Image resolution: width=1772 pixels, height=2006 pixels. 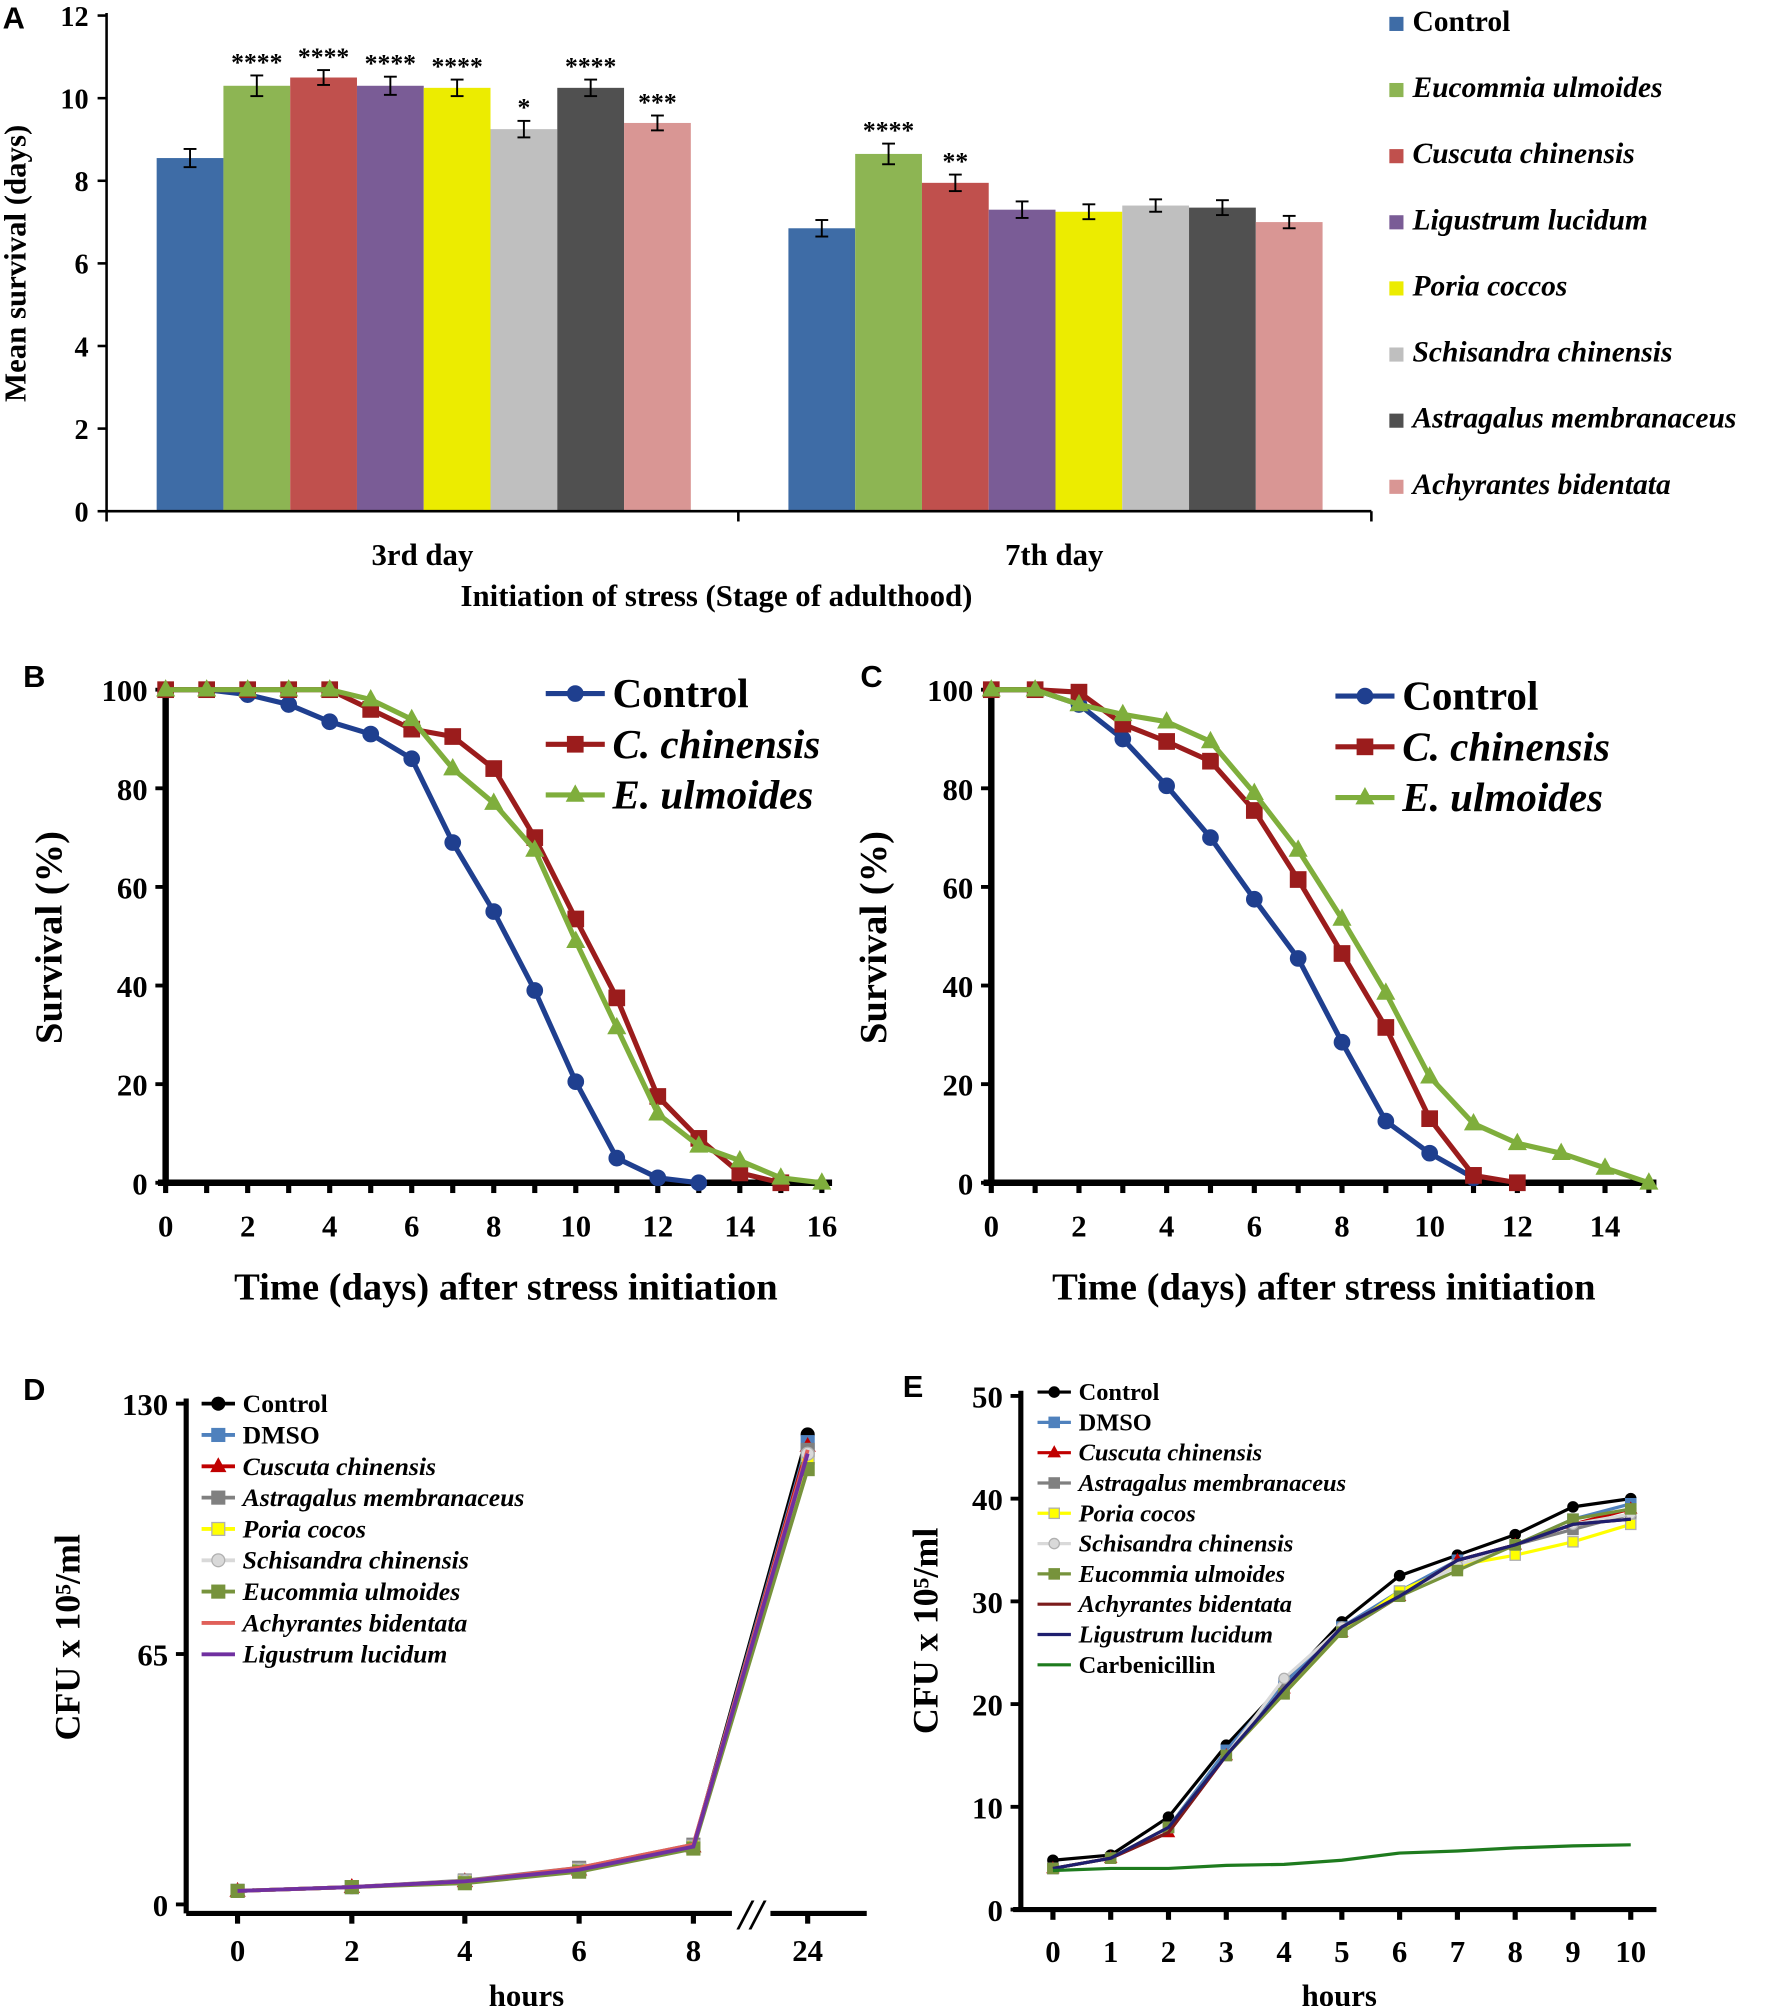 I want to click on y-tick-label: 8, so click(x=81, y=182).